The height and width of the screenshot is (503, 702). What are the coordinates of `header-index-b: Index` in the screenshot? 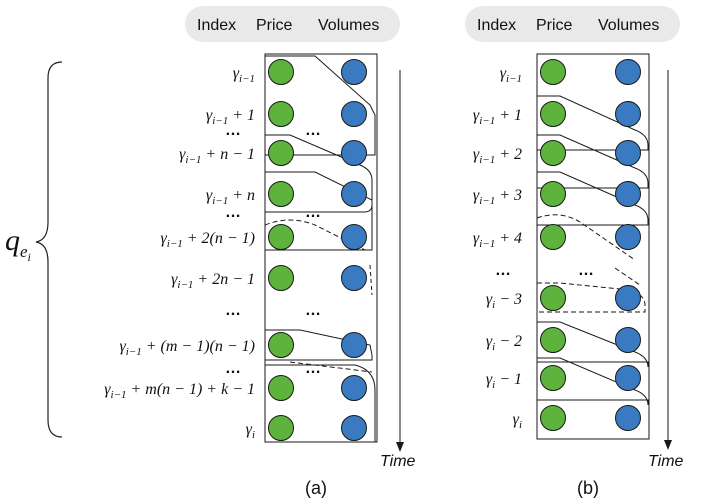 It's located at (496, 25).